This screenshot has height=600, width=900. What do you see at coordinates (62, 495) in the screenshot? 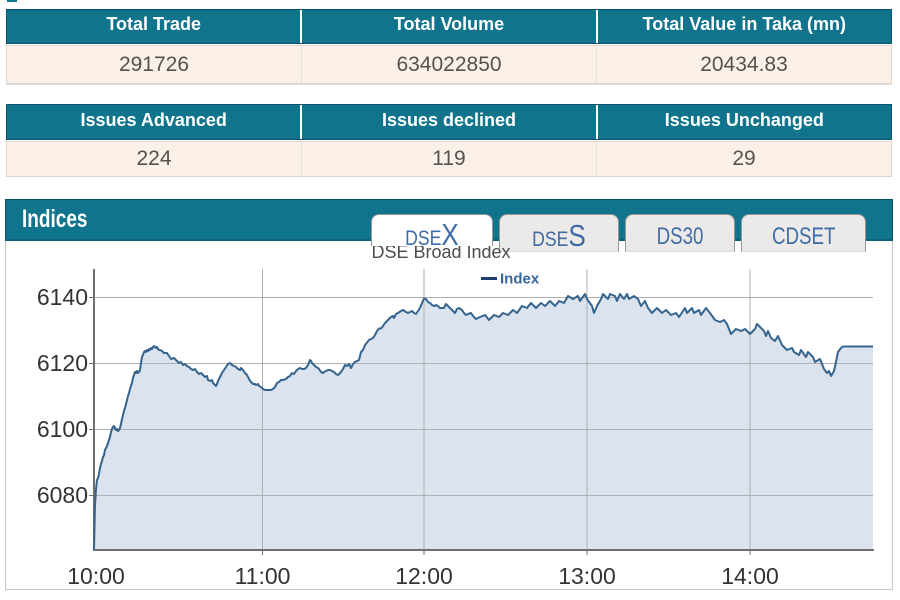
I see `svg-text: 6080` at bounding box center [62, 495].